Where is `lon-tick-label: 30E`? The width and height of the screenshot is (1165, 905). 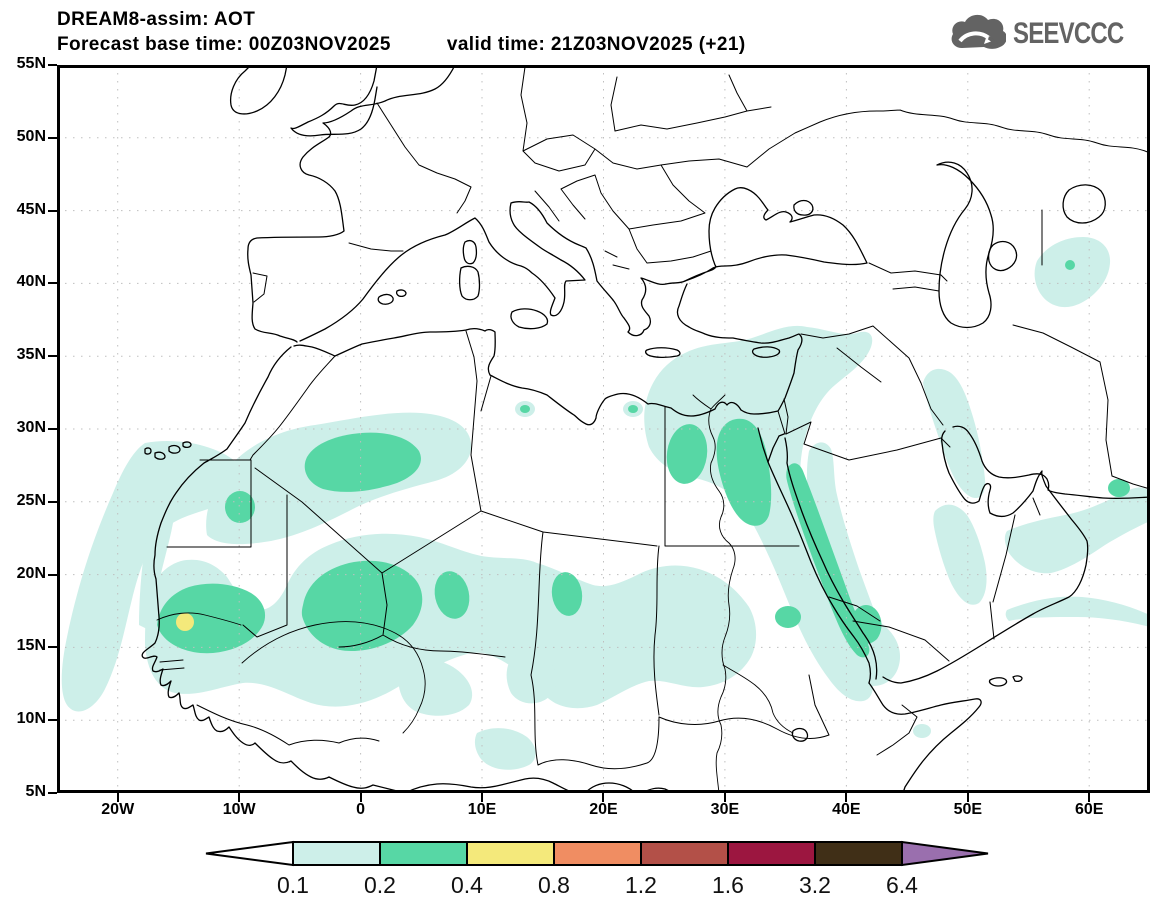 lon-tick-label: 30E is located at coordinates (725, 809).